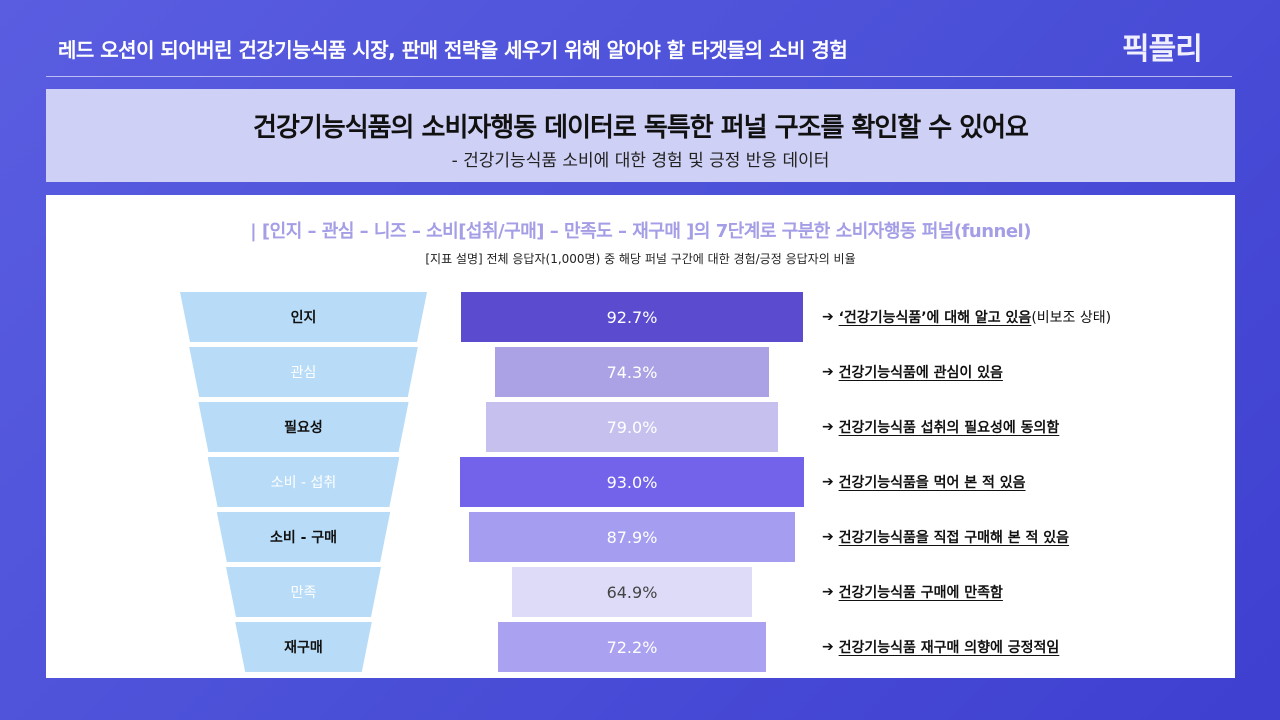 The width and height of the screenshot is (1280, 720). I want to click on stage-label: 만족, so click(303, 593).